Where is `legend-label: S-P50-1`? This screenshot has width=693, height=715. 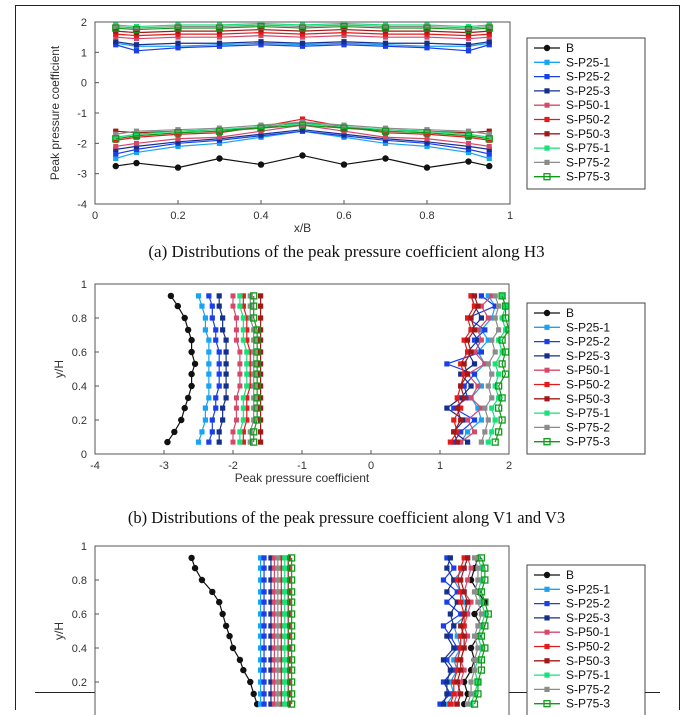
legend-label: S-P50-1 is located at coordinates (588, 632).